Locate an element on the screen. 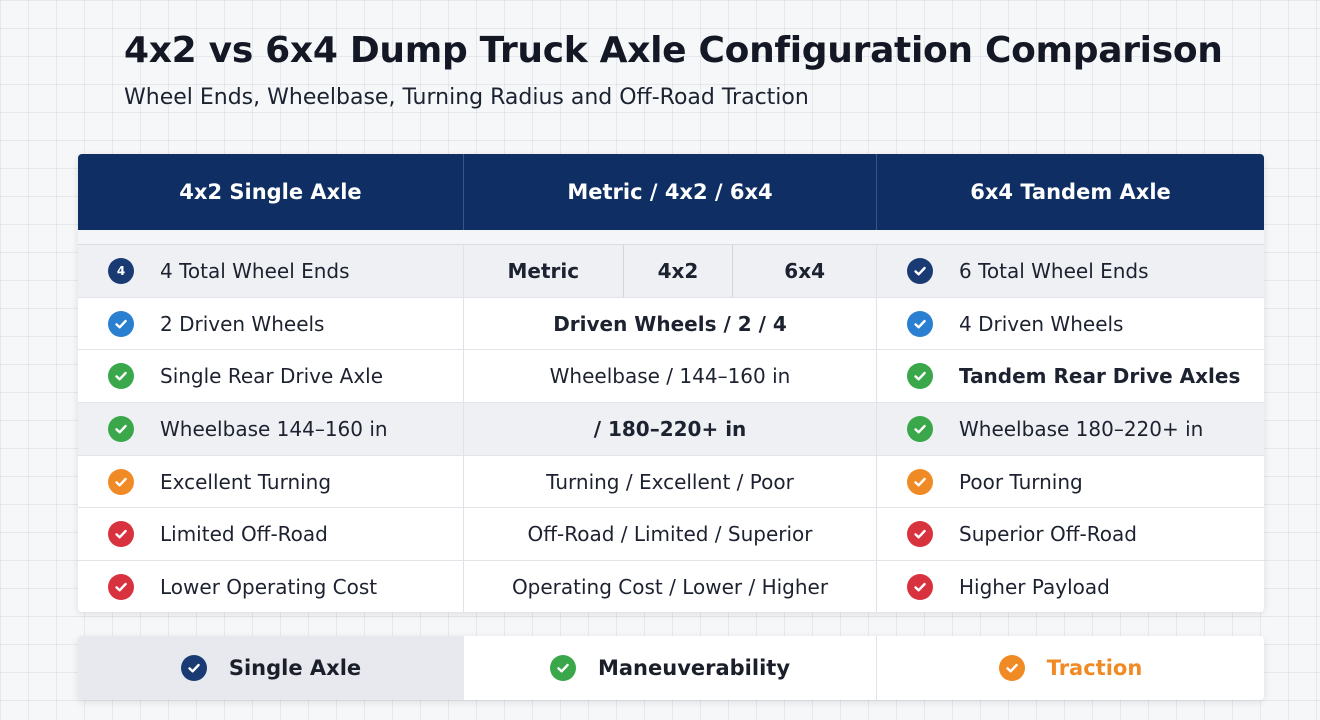 The height and width of the screenshot is (720, 1320). summary-label: Maneuverability is located at coordinates (694, 668).